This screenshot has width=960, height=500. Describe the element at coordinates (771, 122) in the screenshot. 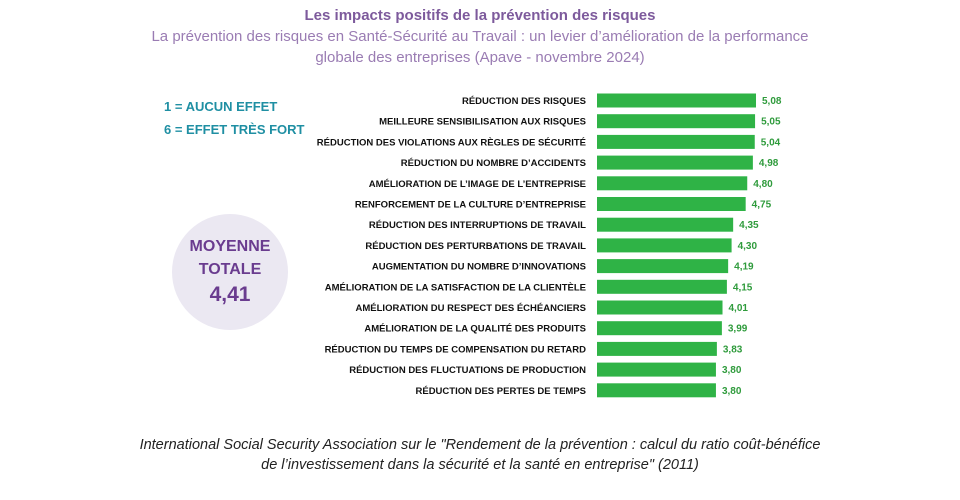

I see `value-label: 5,05` at that location.